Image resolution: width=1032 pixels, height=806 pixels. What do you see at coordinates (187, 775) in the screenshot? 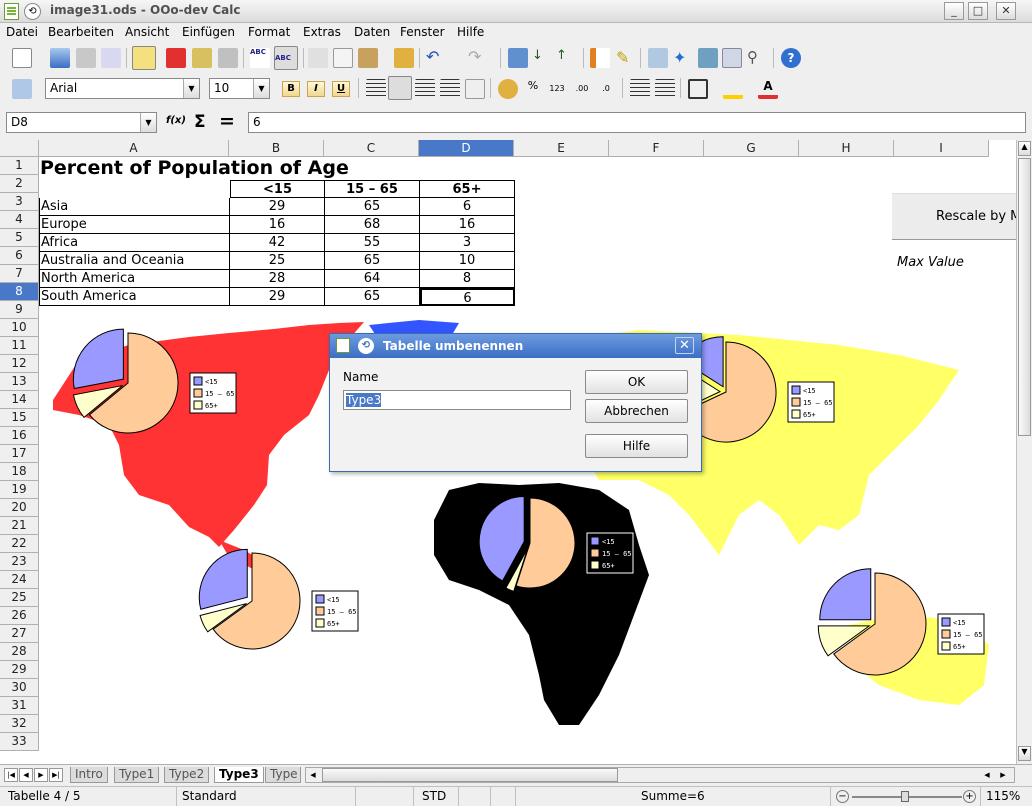
I see `tab-type2: Type2` at bounding box center [187, 775].